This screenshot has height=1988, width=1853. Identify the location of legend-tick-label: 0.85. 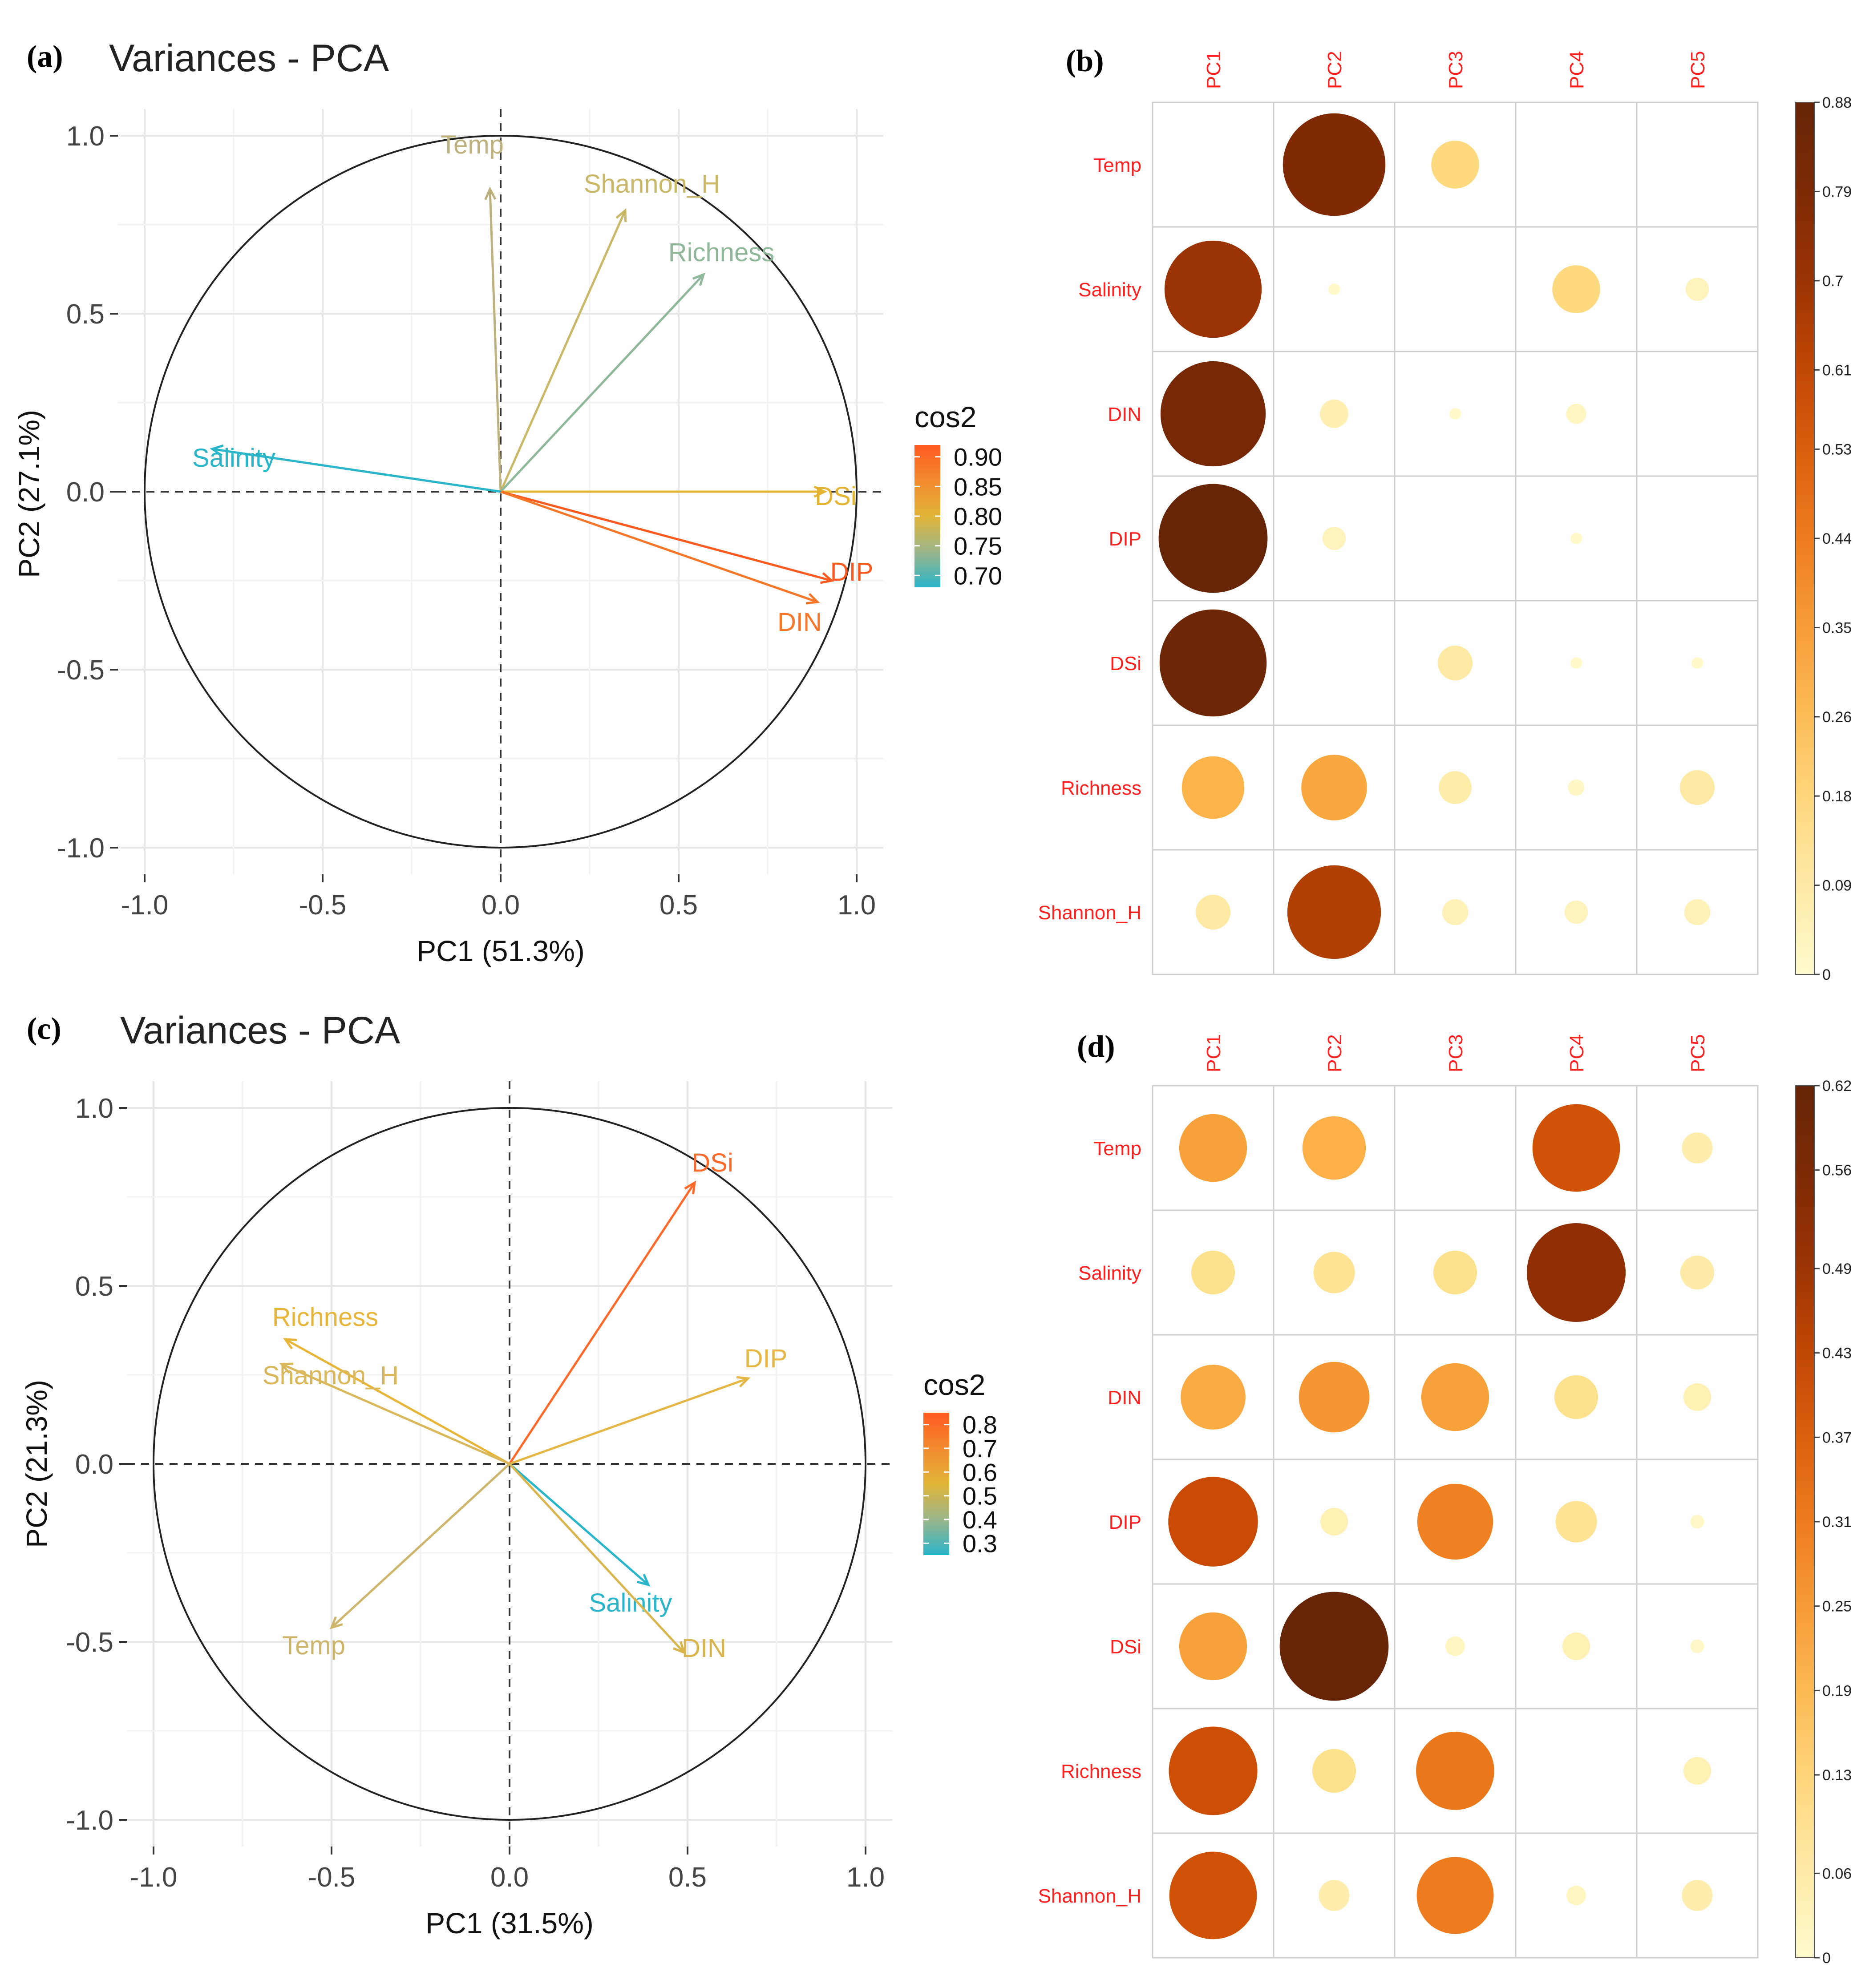
(978, 487).